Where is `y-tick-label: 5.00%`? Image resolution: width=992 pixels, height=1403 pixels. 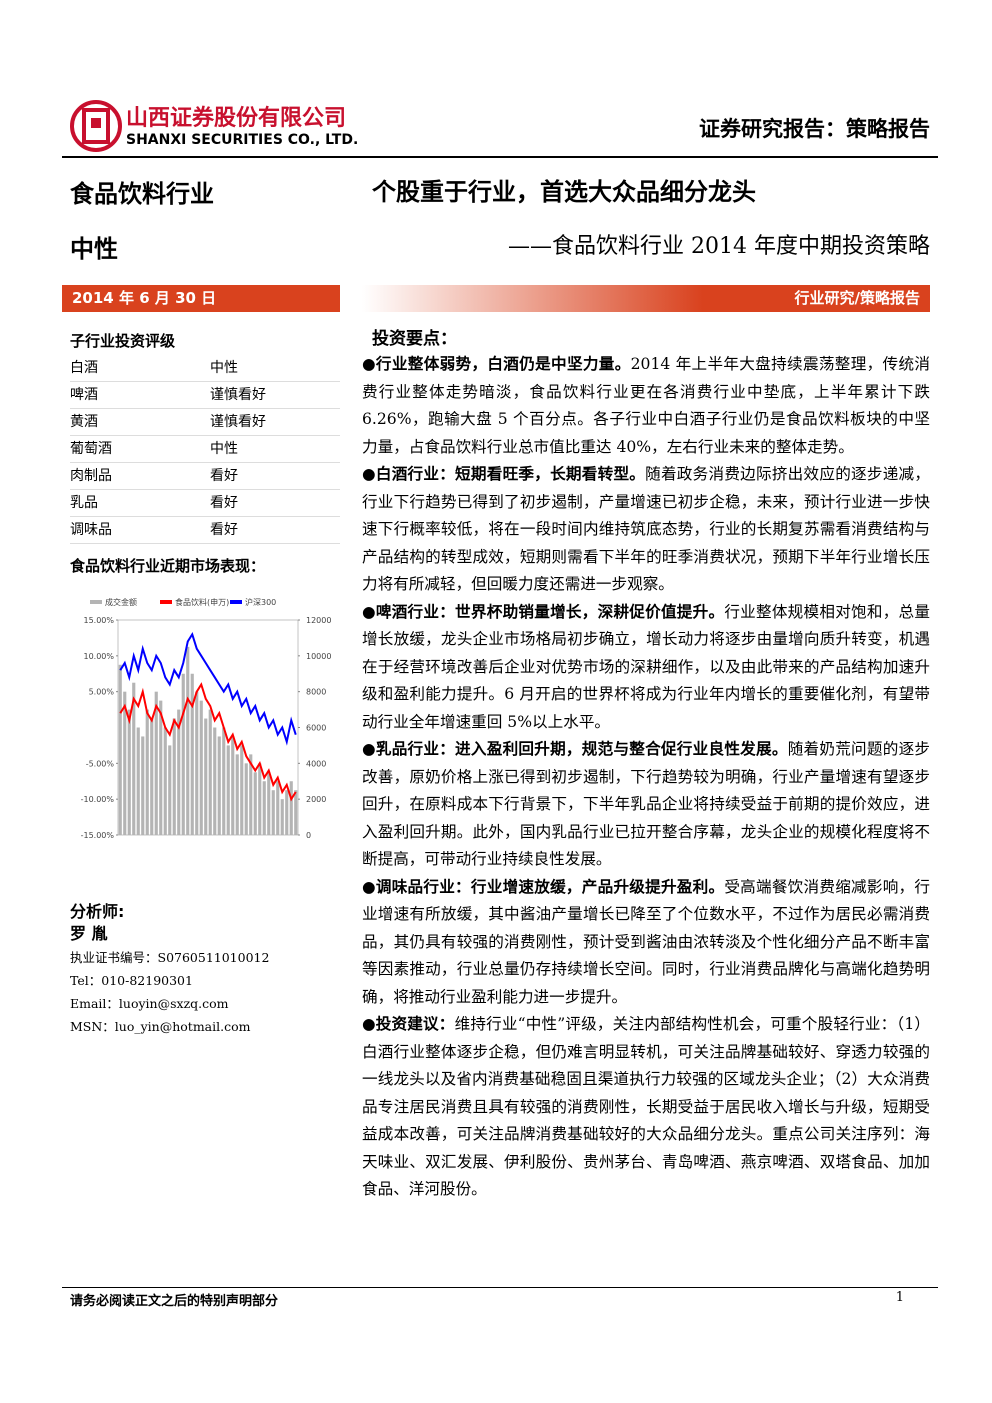 y-tick-label: 5.00% is located at coordinates (102, 692).